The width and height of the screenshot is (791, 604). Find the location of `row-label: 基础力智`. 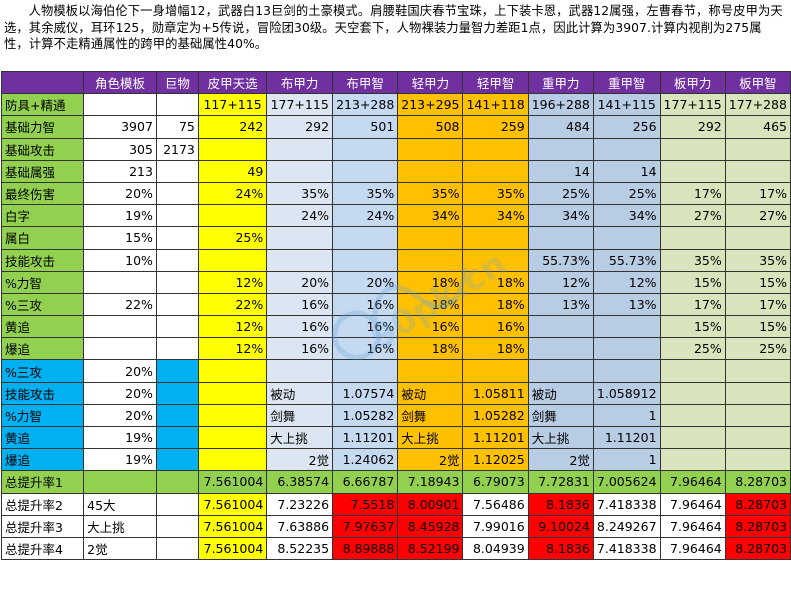

row-label: 基础力智 is located at coordinates (42, 127).